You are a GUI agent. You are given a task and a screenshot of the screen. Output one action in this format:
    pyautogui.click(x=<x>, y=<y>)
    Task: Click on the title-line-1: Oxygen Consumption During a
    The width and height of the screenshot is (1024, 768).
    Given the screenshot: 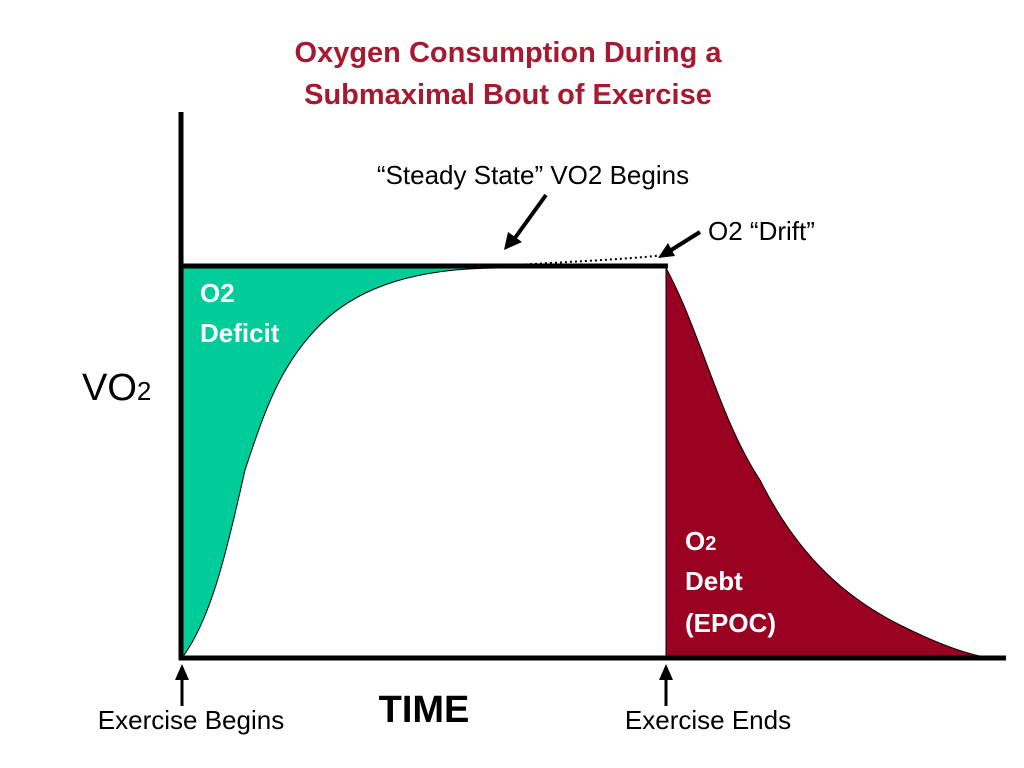 What is the action you would take?
    pyautogui.click(x=509, y=53)
    